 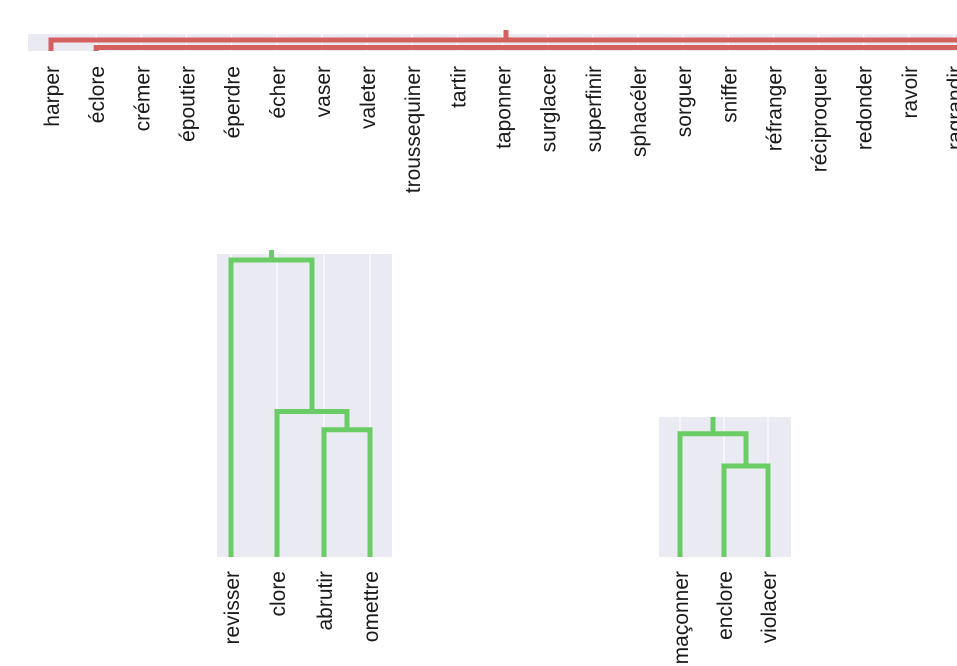 I want to click on plot-background, so click(x=304, y=405).